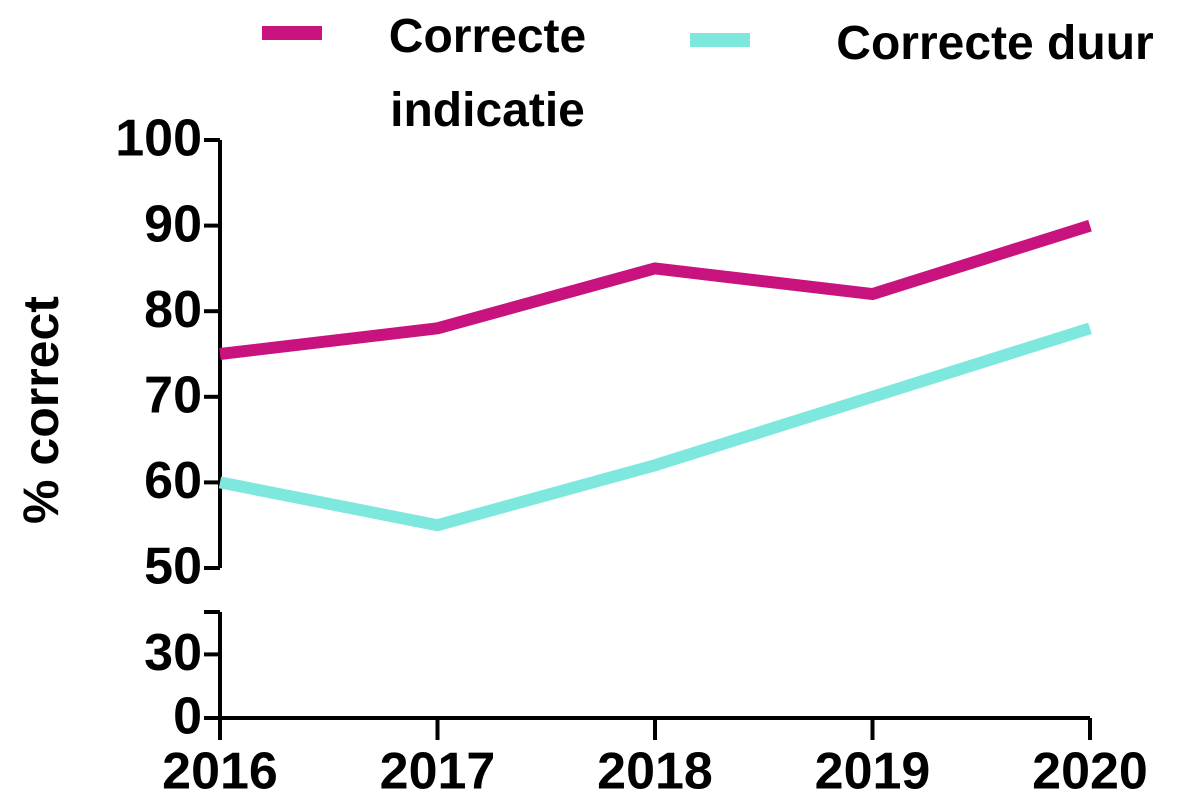  Describe the element at coordinates (873, 772) in the screenshot. I see `x-tick-label: 2019` at that location.